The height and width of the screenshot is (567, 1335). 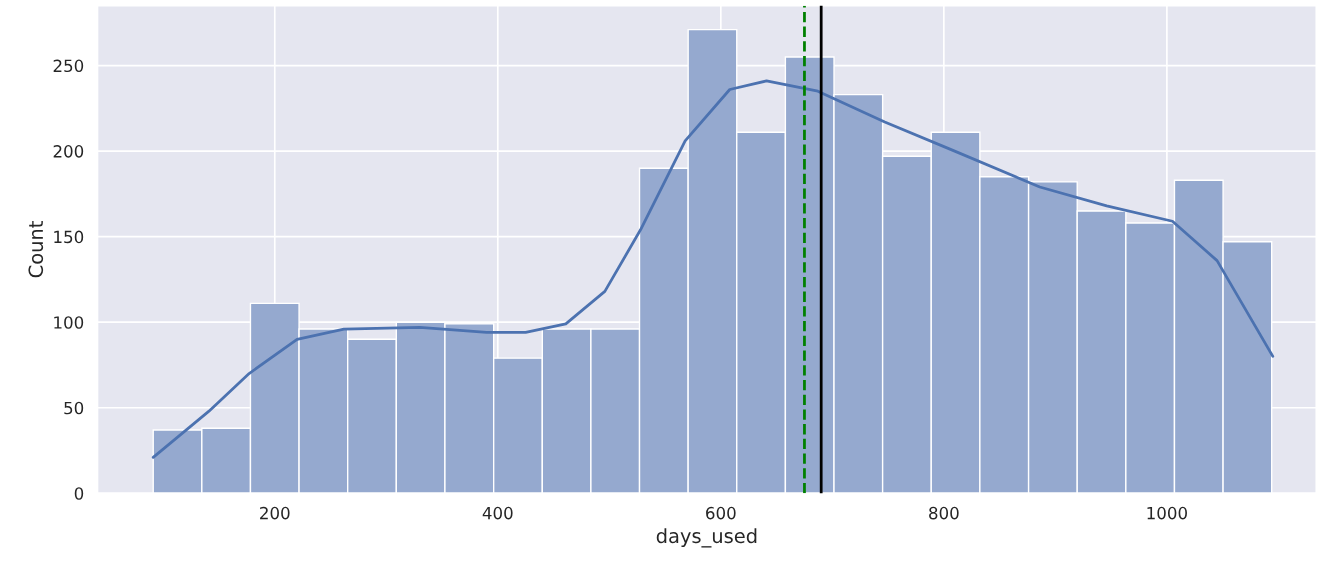 I want to click on x-tick-label: 800, so click(x=944, y=513).